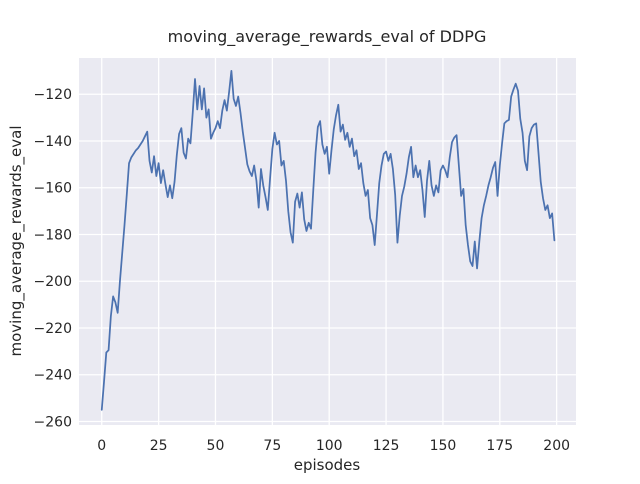  Describe the element at coordinates (101, 446) in the screenshot. I see `x-tick-0: 0` at that location.